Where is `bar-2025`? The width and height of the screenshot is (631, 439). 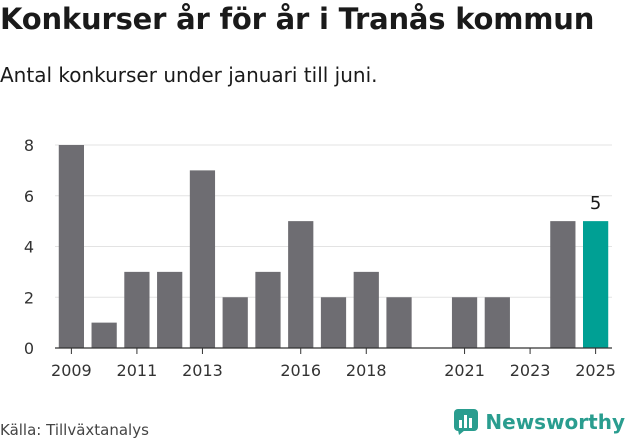
bar-2025 is located at coordinates (596, 284).